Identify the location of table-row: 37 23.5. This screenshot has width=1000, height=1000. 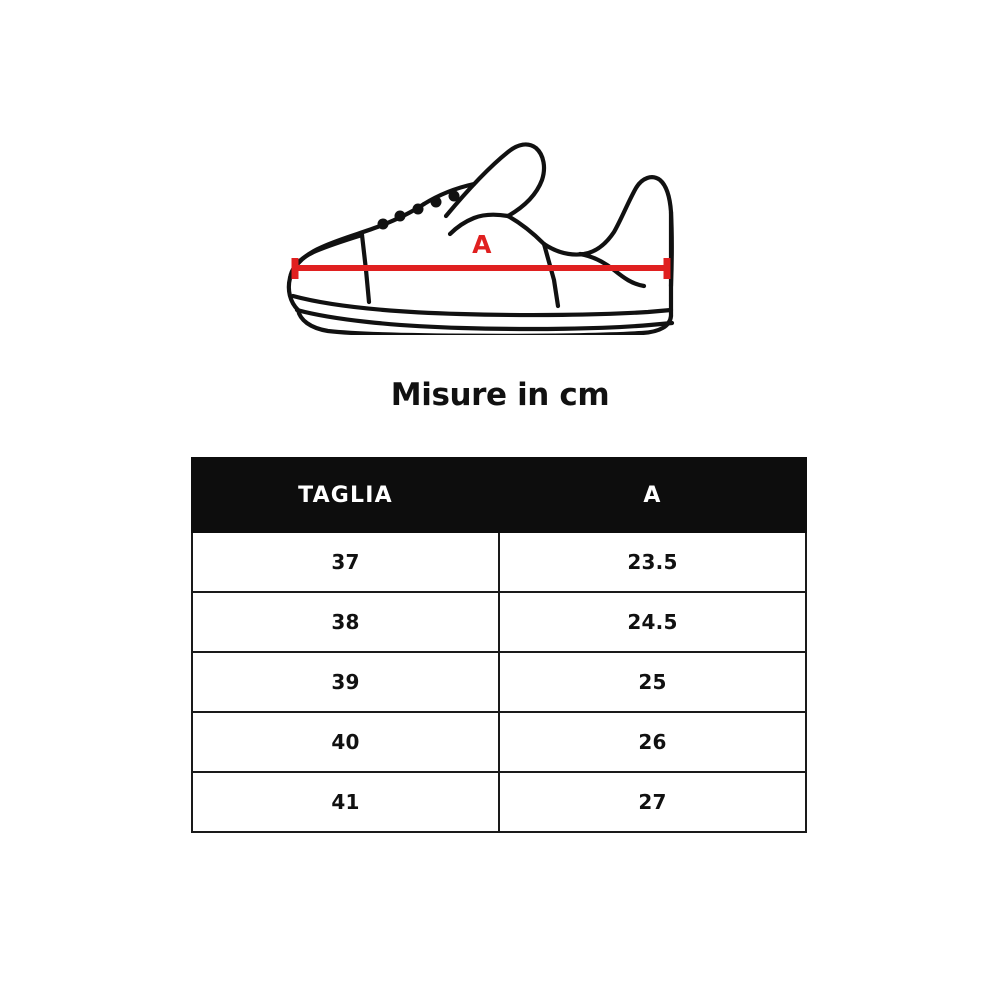
(499, 562).